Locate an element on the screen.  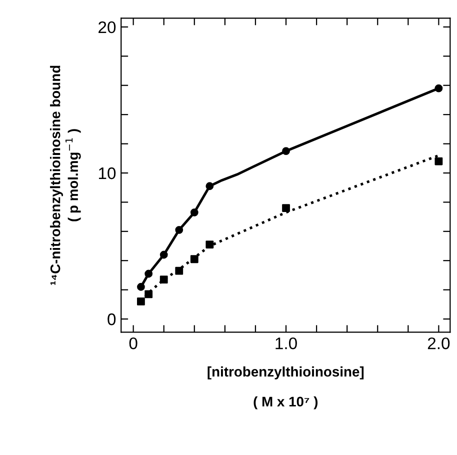
y-tick-label: 0 is located at coordinates (112, 319).